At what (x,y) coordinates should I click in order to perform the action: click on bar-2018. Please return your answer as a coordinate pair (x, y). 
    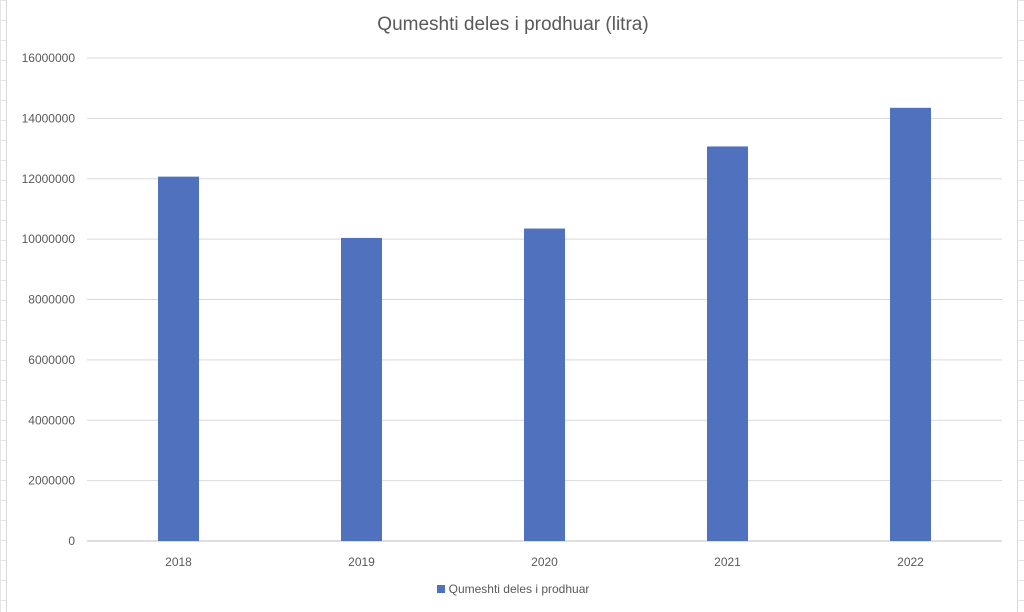
    Looking at the image, I should click on (178, 358).